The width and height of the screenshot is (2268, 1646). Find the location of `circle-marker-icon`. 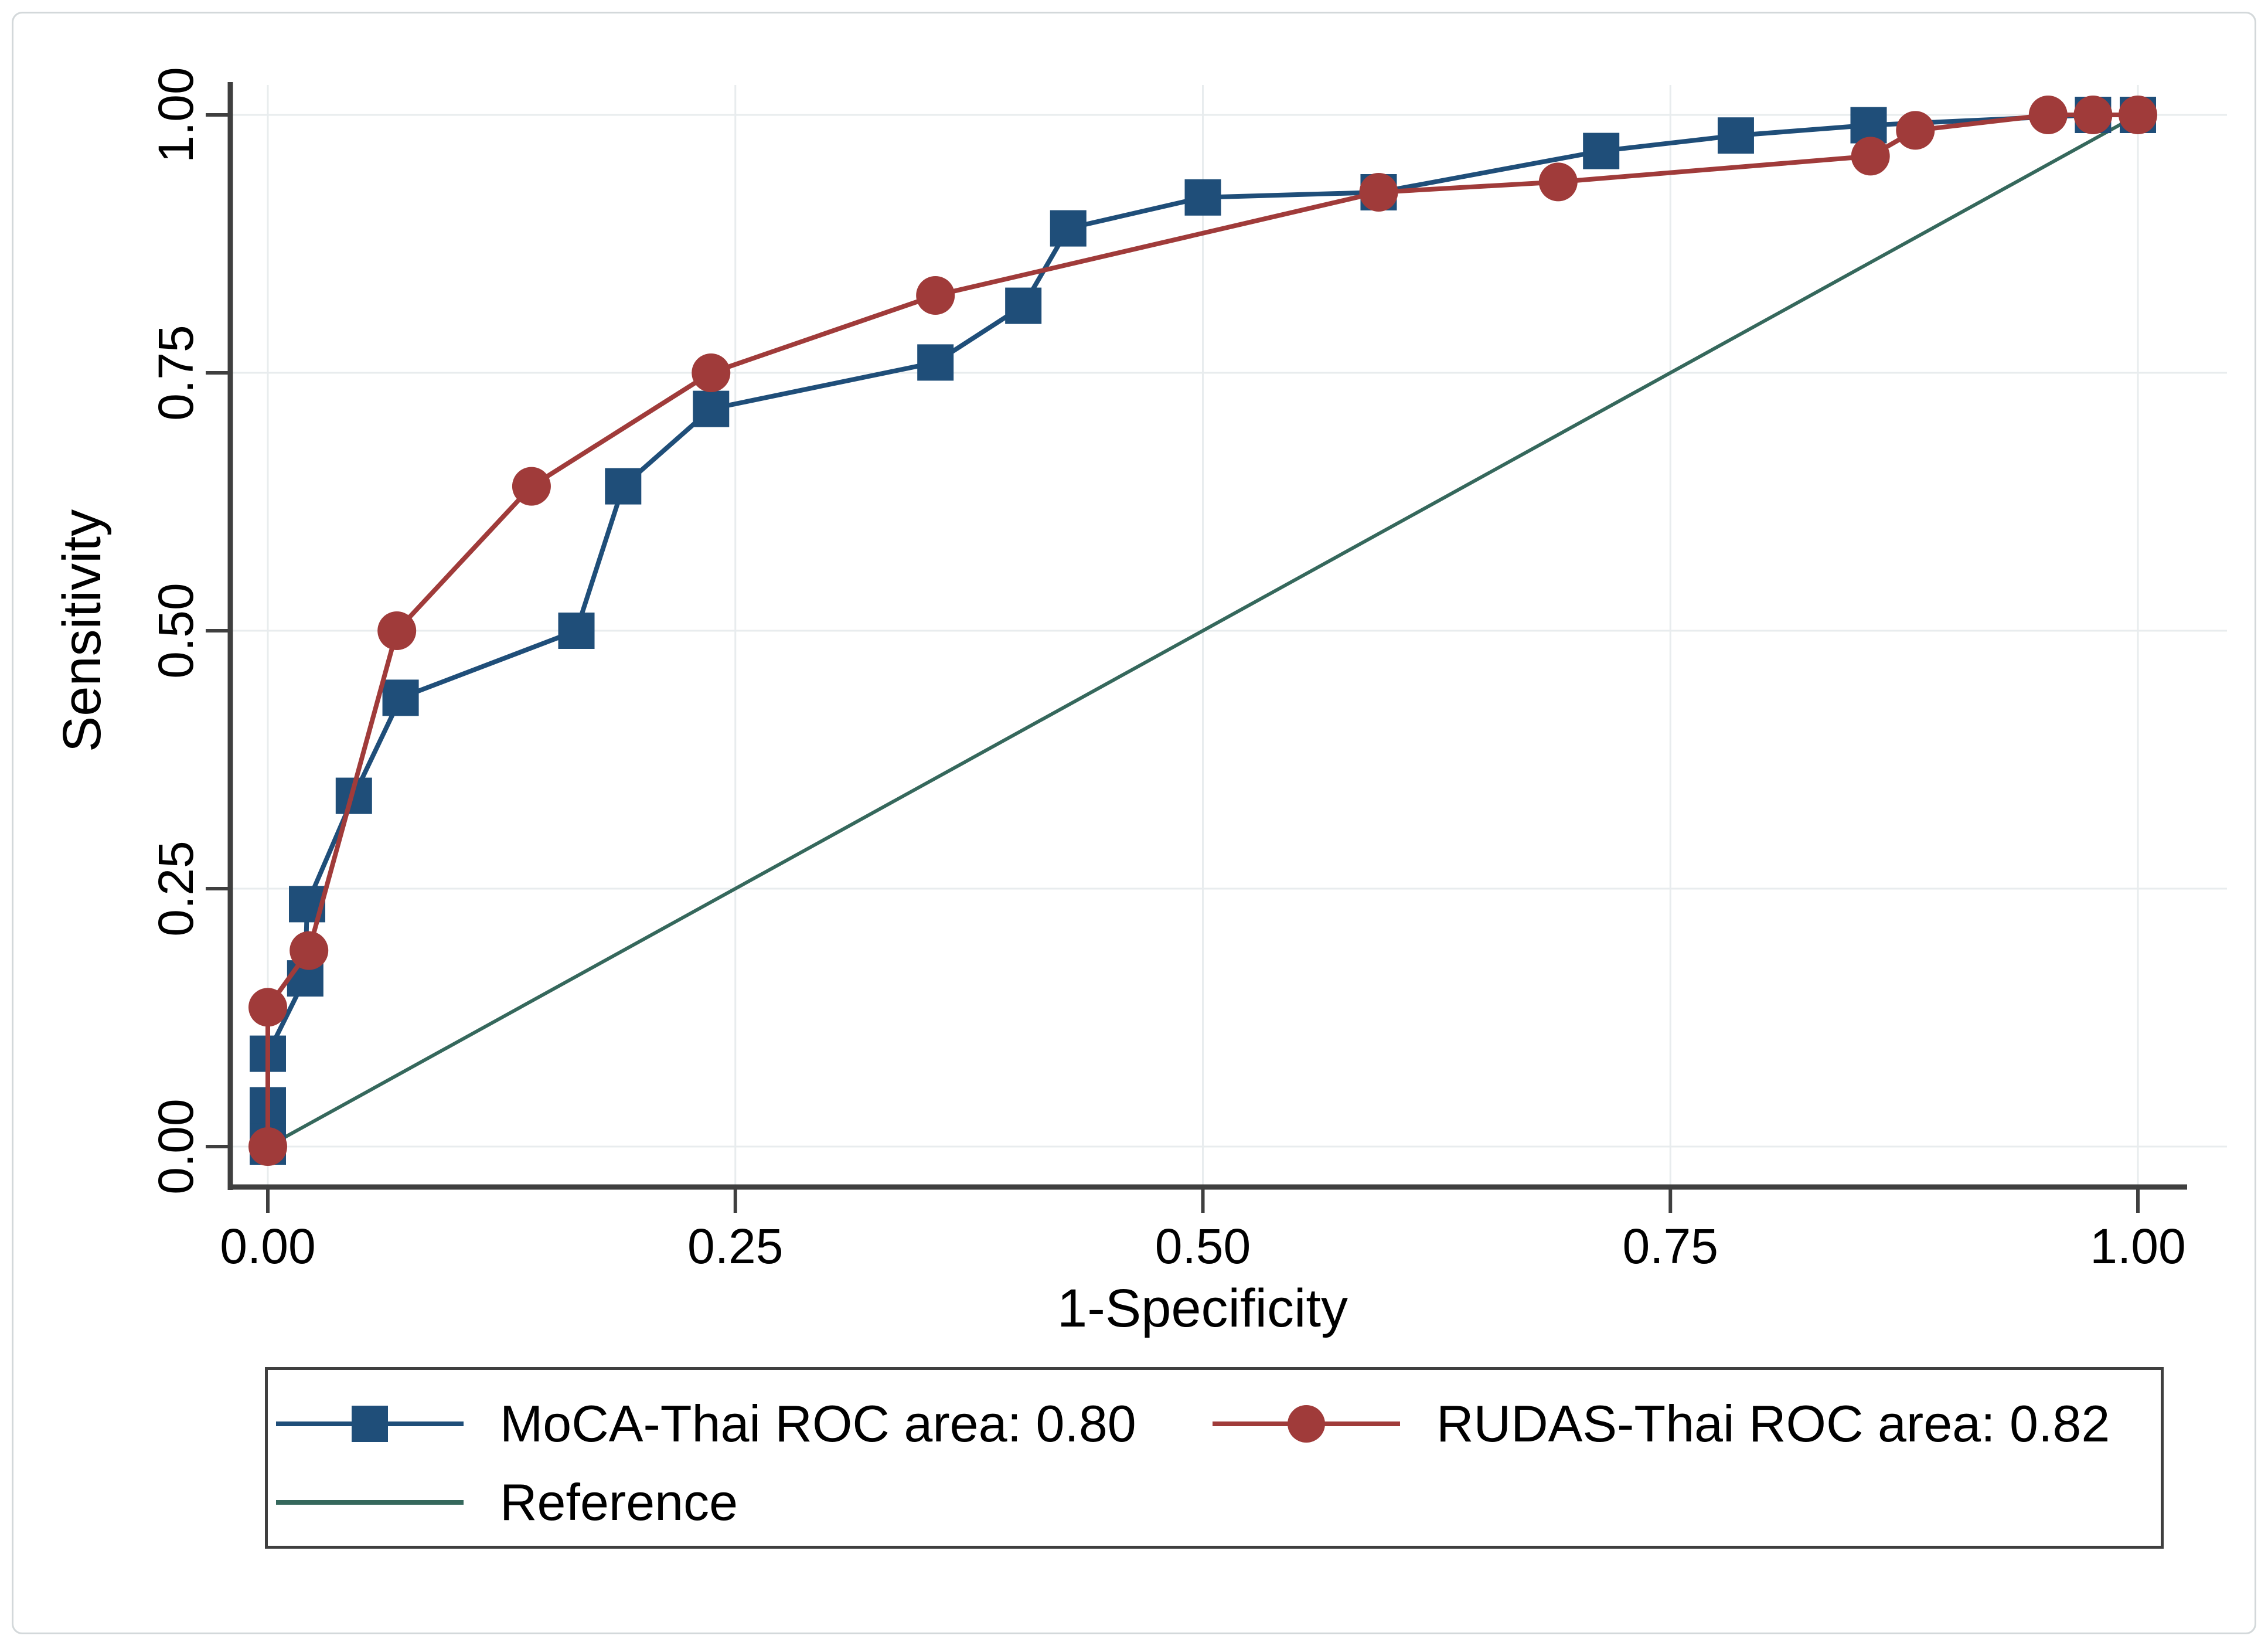

circle-marker-icon is located at coordinates (1306, 1424).